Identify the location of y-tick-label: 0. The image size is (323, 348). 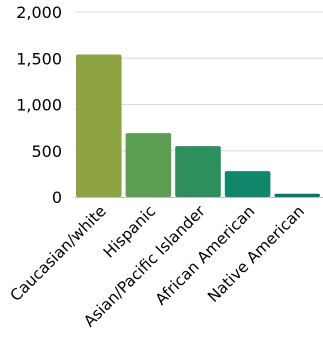
(57, 197).